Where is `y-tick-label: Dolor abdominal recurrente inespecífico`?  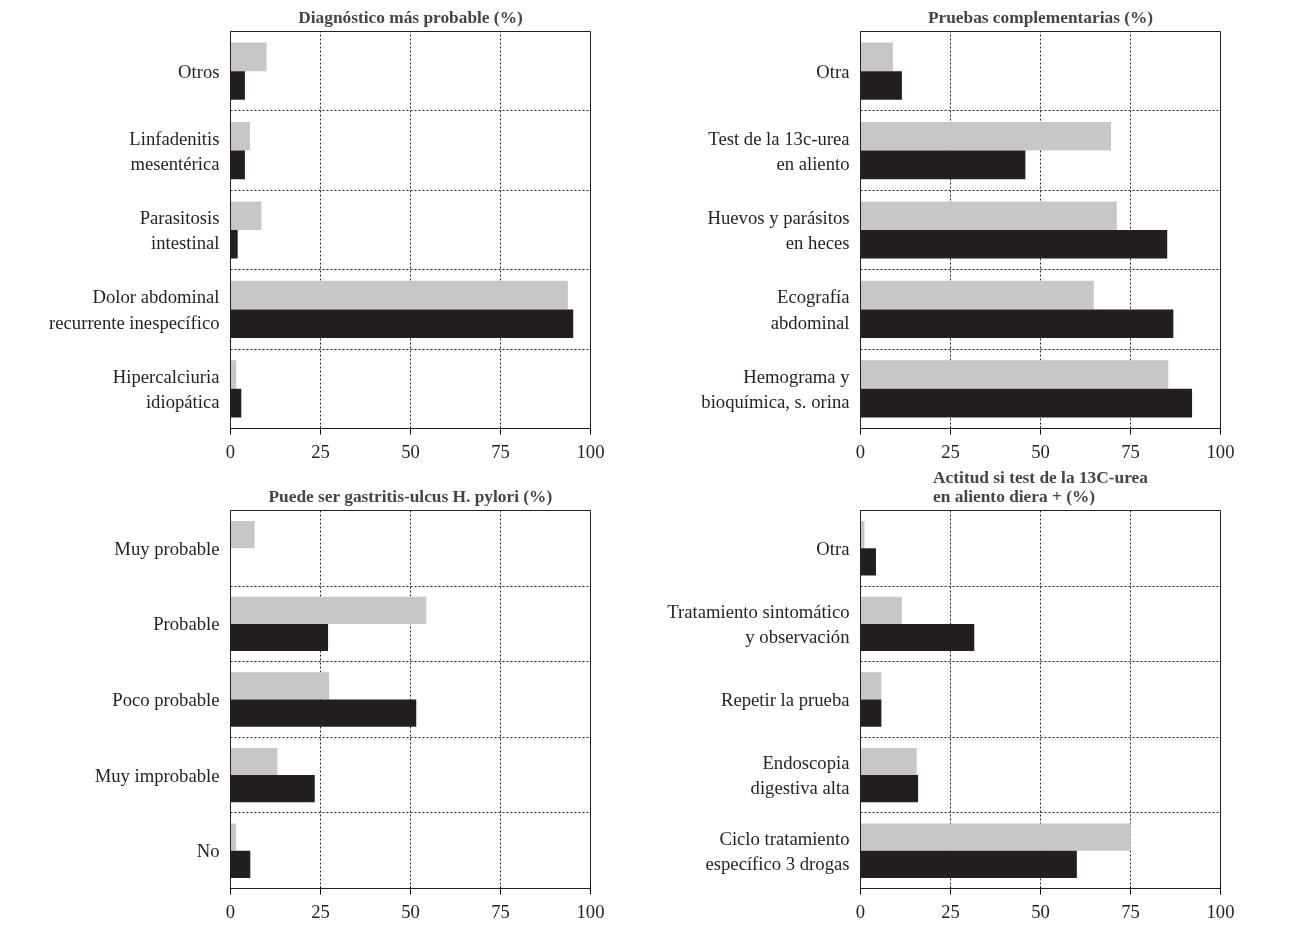 y-tick-label: Dolor abdominal recurrente inespecífico is located at coordinates (134, 309).